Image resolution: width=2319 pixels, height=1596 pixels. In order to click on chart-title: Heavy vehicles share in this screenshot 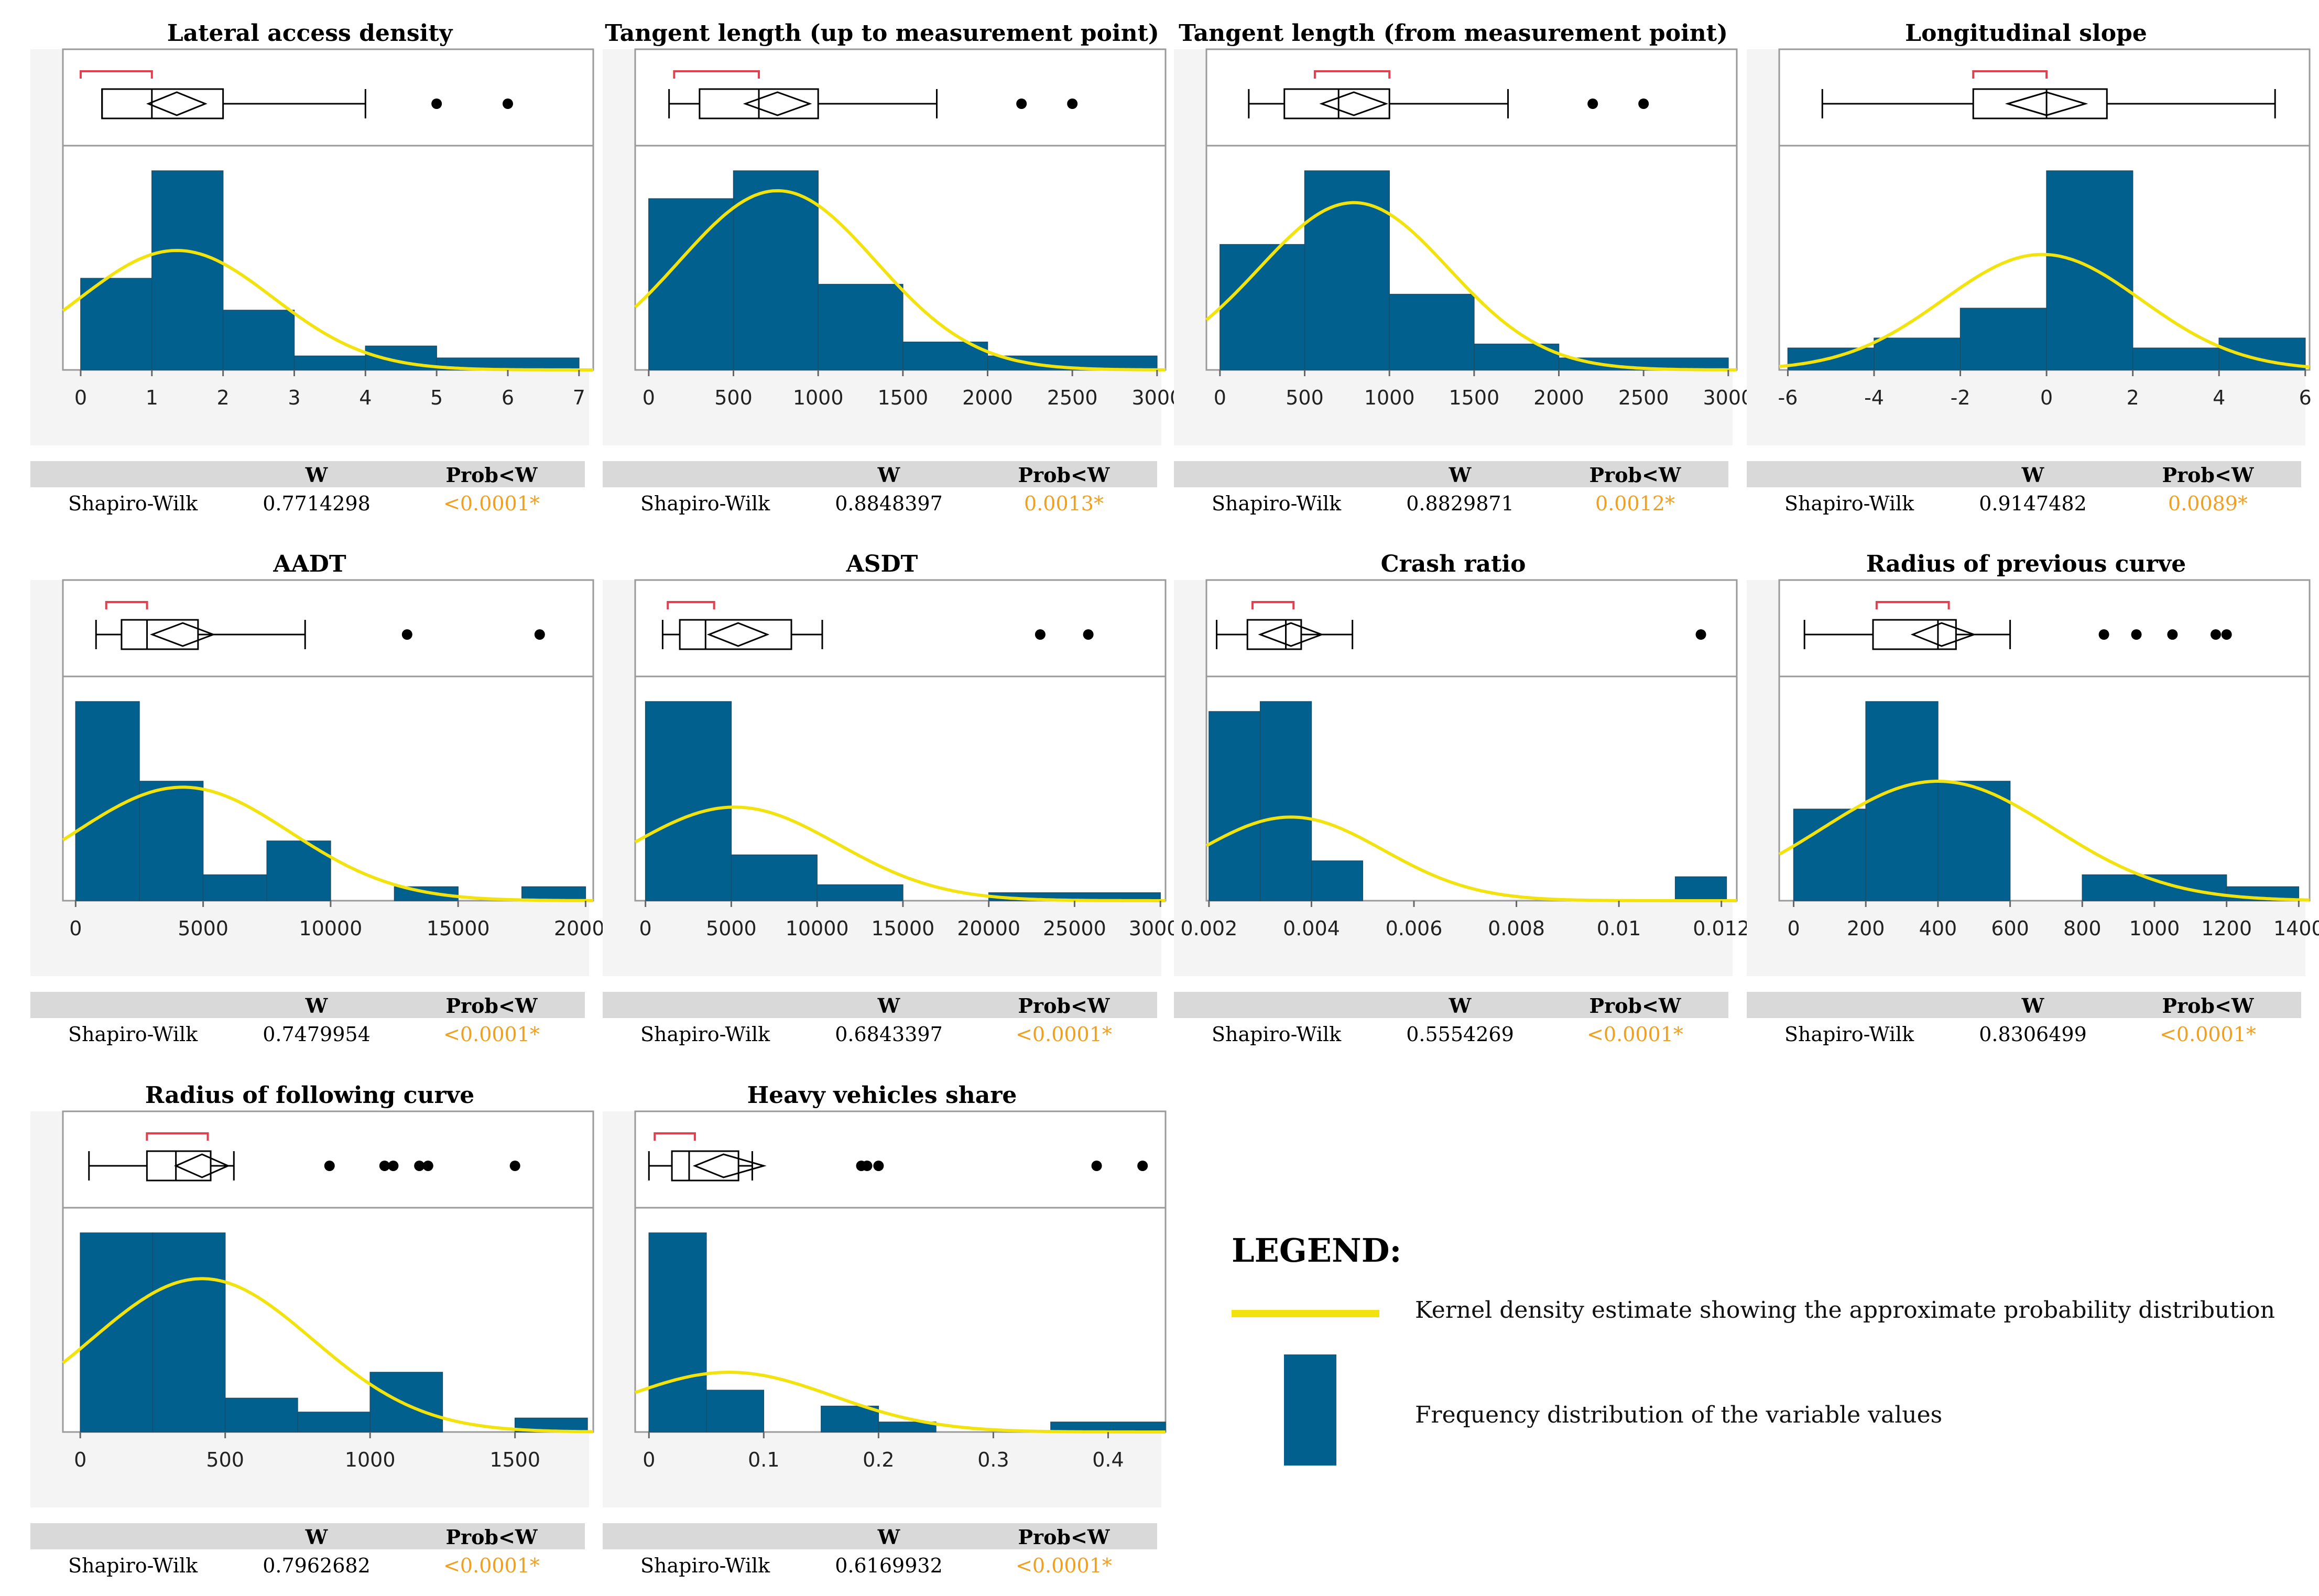, I will do `click(882, 1095)`.